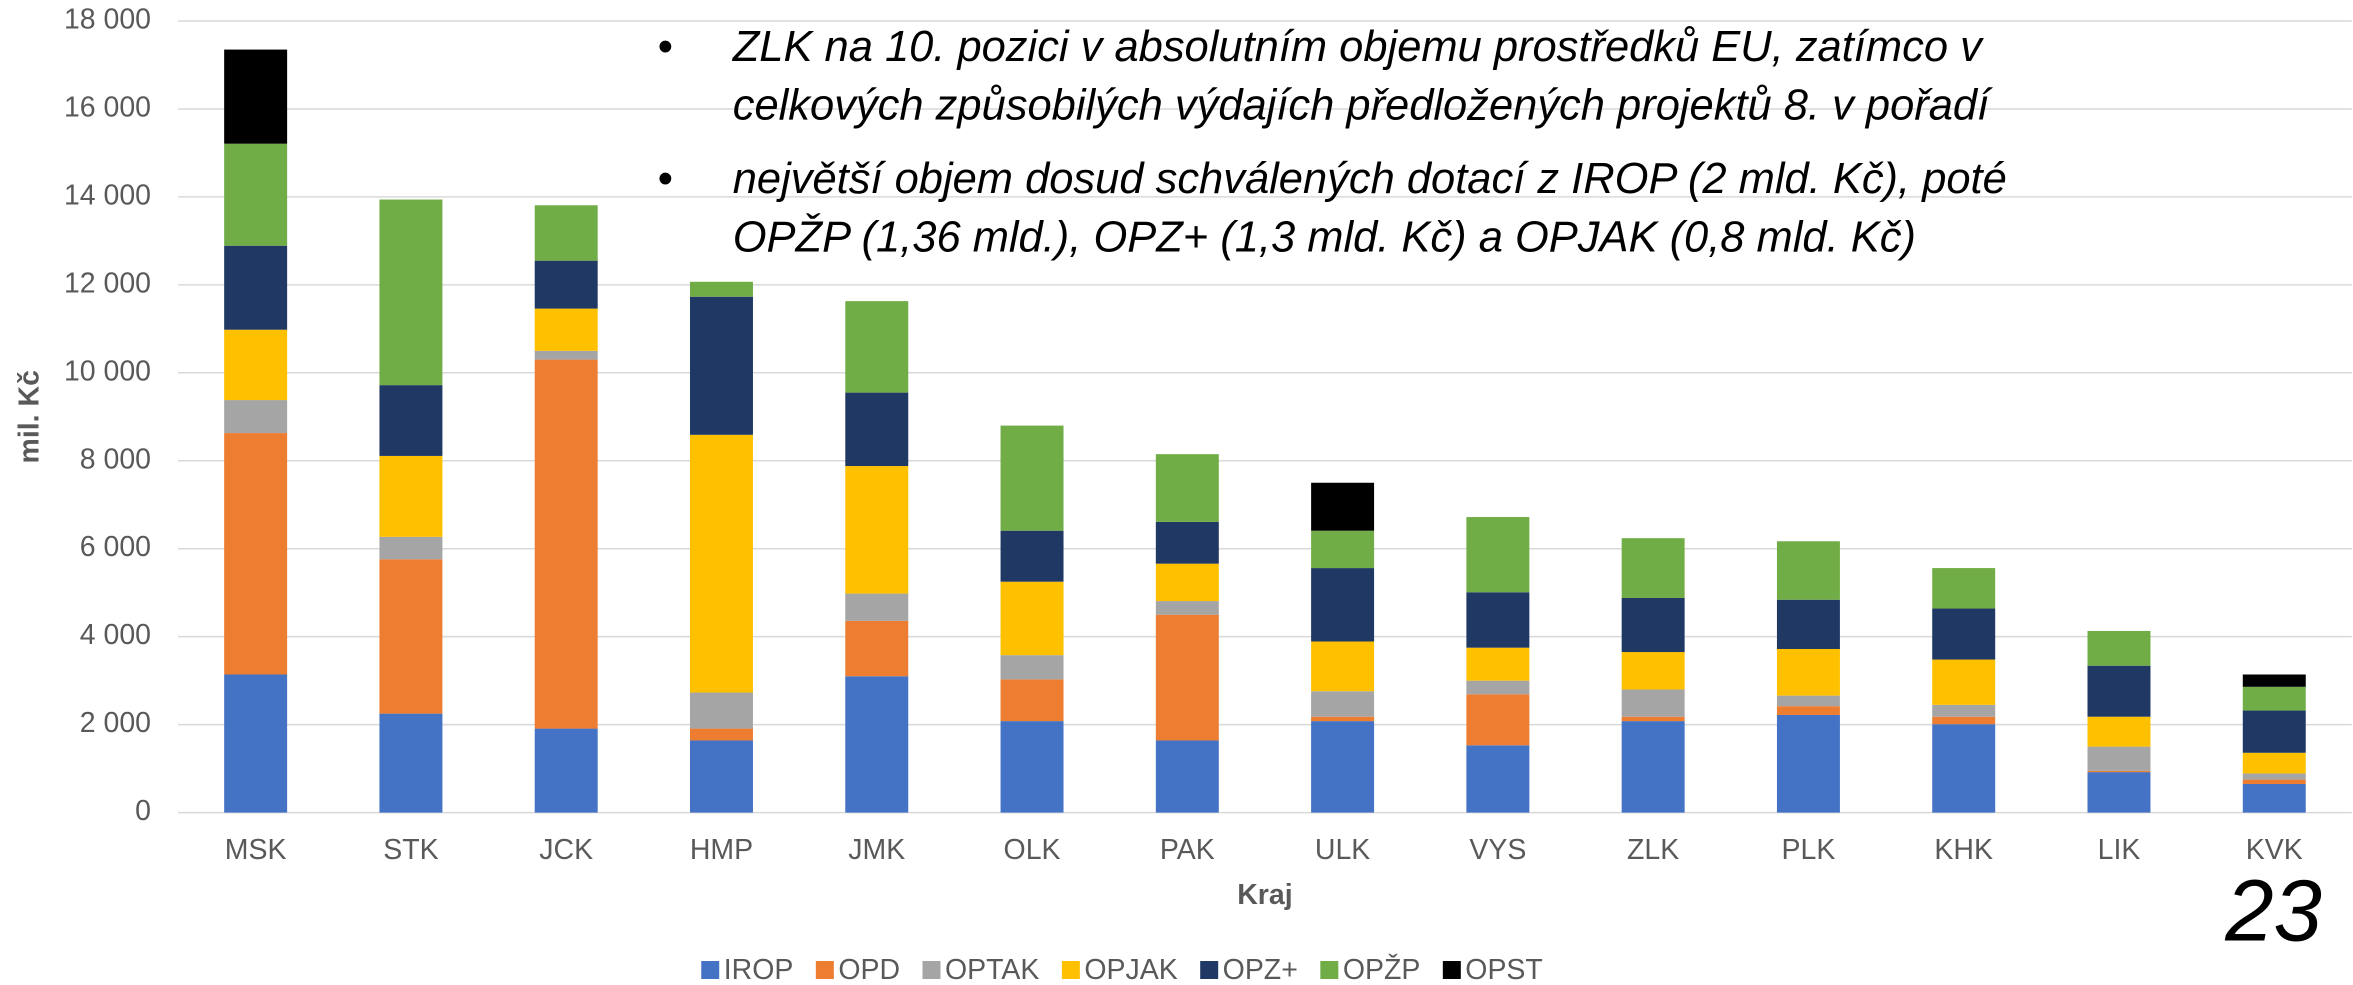 The height and width of the screenshot is (985, 2353). I want to click on legend-label: OPZ+, so click(1260, 969).